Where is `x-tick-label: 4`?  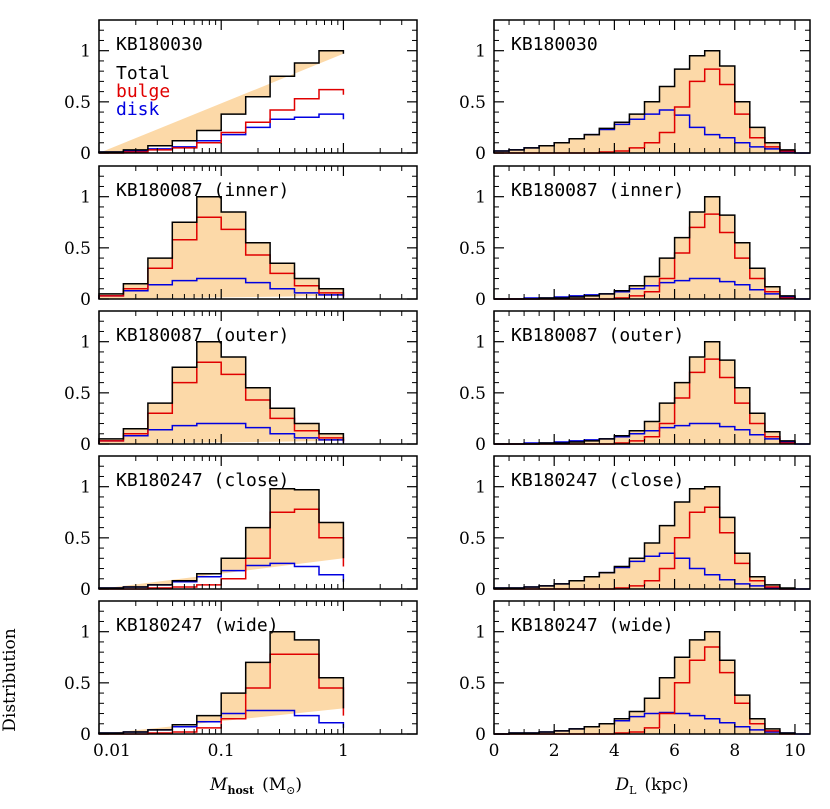
x-tick-label: 4 is located at coordinates (614, 751).